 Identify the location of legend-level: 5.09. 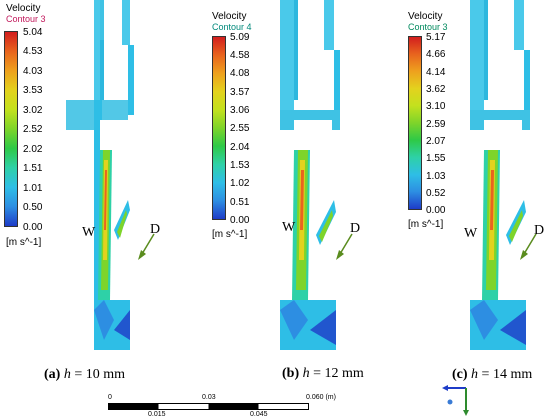
(240, 37).